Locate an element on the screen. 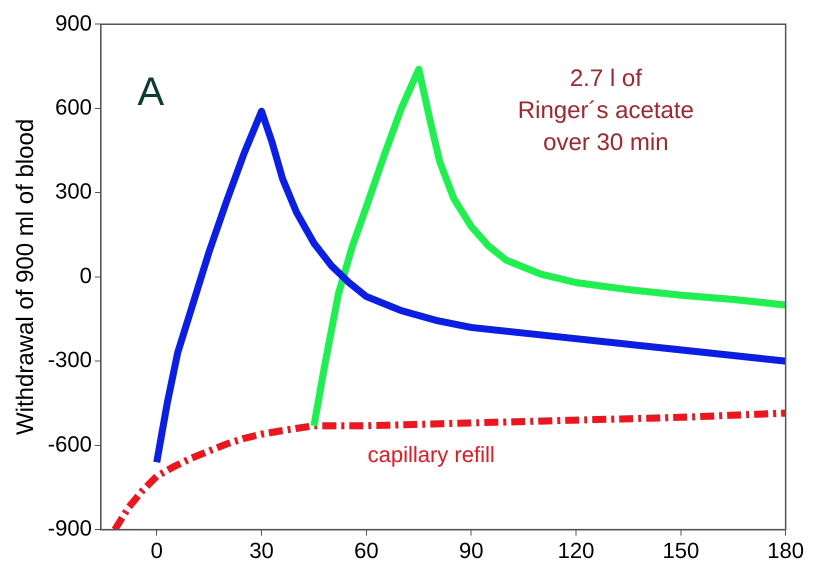 The width and height of the screenshot is (815, 576). y-tick-label: 0 is located at coordinates (86, 275).